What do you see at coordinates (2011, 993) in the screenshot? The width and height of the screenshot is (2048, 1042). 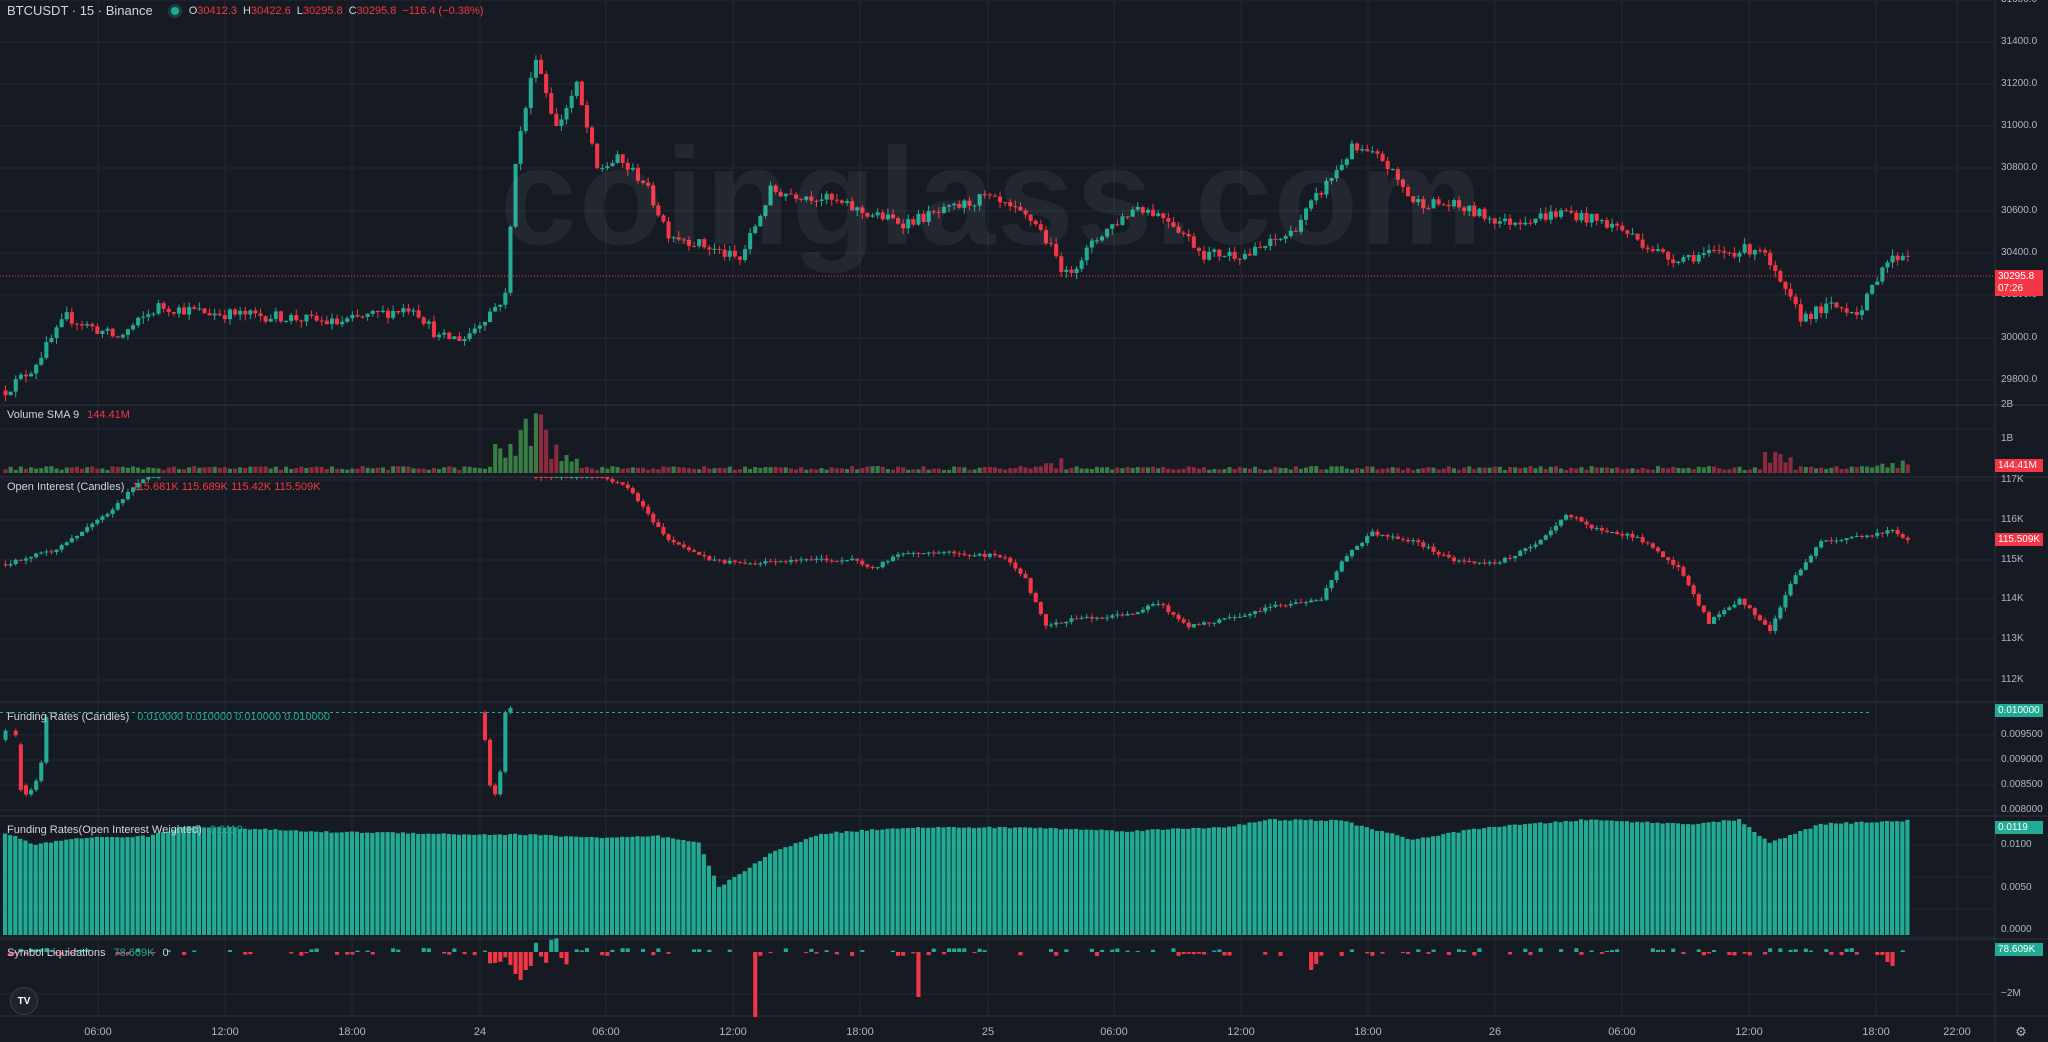 I see `y-axis-label-liq: −2M` at bounding box center [2011, 993].